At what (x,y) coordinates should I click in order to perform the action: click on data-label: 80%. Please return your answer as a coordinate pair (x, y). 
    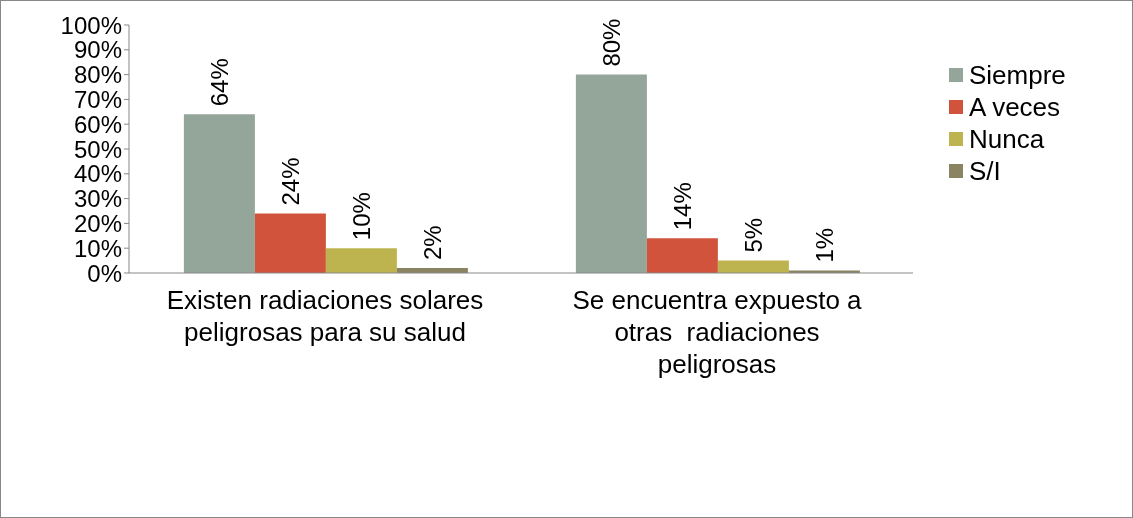
    Looking at the image, I should click on (611, 42).